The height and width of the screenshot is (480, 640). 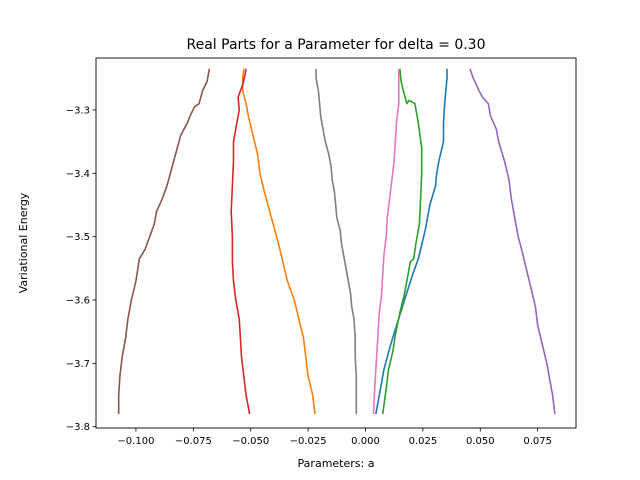 I want to click on y-tick-label: −3.3, so click(x=78, y=110).